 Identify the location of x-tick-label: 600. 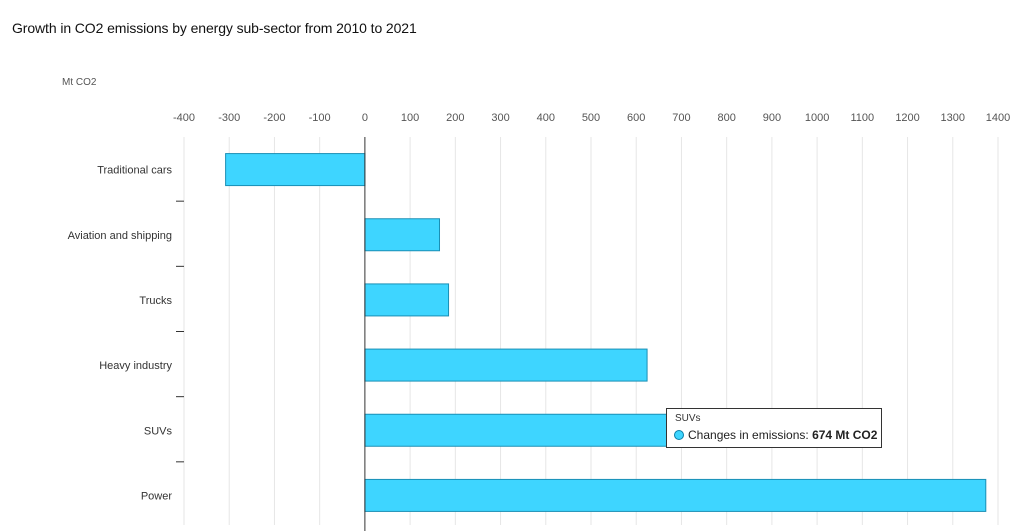
(636, 118).